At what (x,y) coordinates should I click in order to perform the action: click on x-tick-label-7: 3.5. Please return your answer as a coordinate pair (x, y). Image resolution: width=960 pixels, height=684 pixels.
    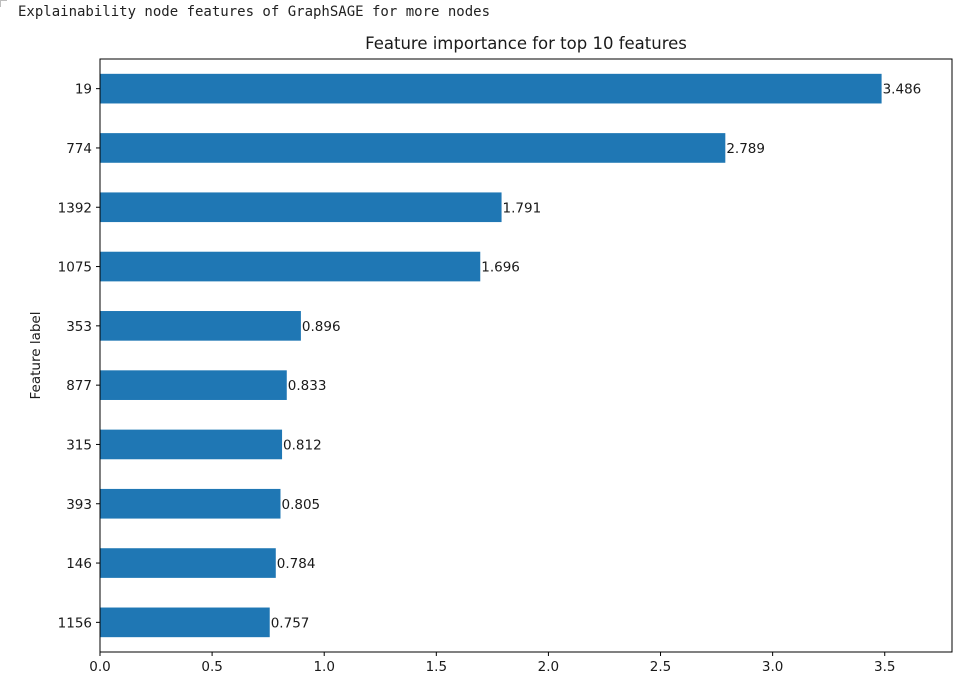
    Looking at the image, I should click on (884, 667).